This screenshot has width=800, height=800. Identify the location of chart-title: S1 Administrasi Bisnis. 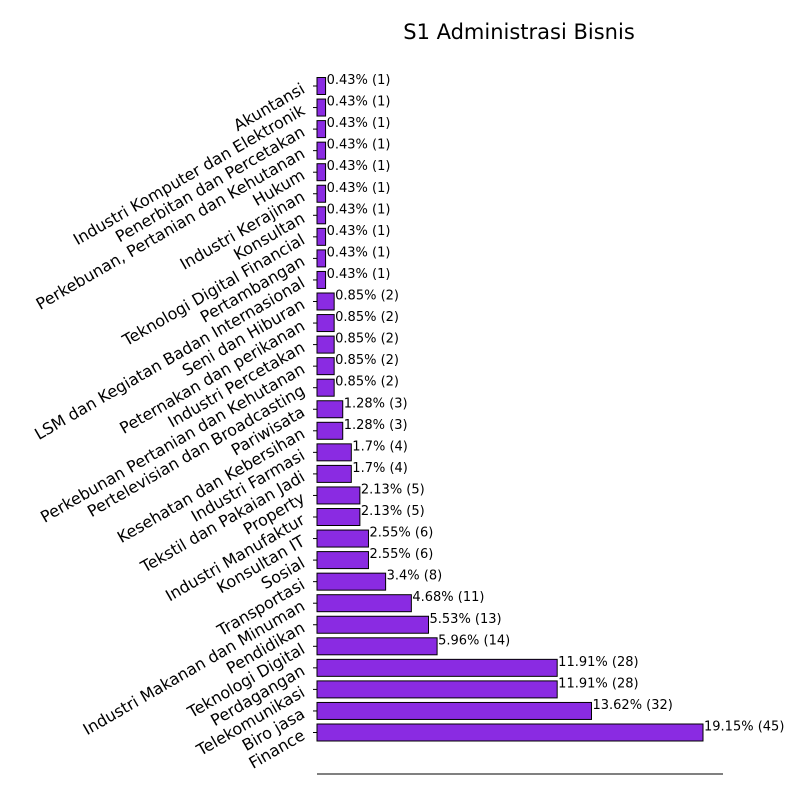
(519, 32).